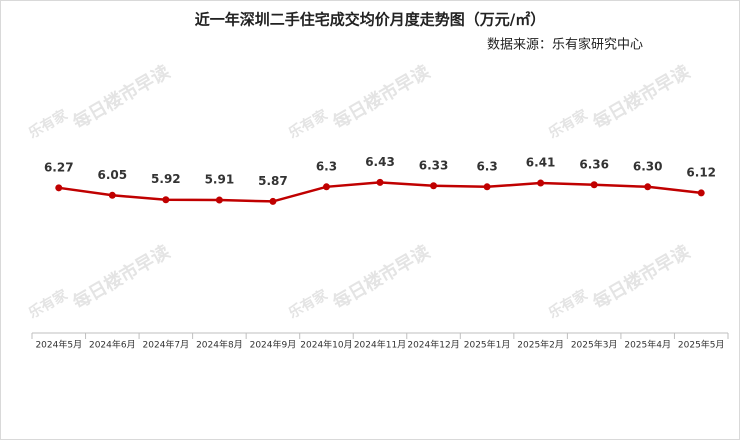 The height and width of the screenshot is (440, 740). Describe the element at coordinates (487, 345) in the screenshot. I see `x-tick-label: 2025年1月` at that location.